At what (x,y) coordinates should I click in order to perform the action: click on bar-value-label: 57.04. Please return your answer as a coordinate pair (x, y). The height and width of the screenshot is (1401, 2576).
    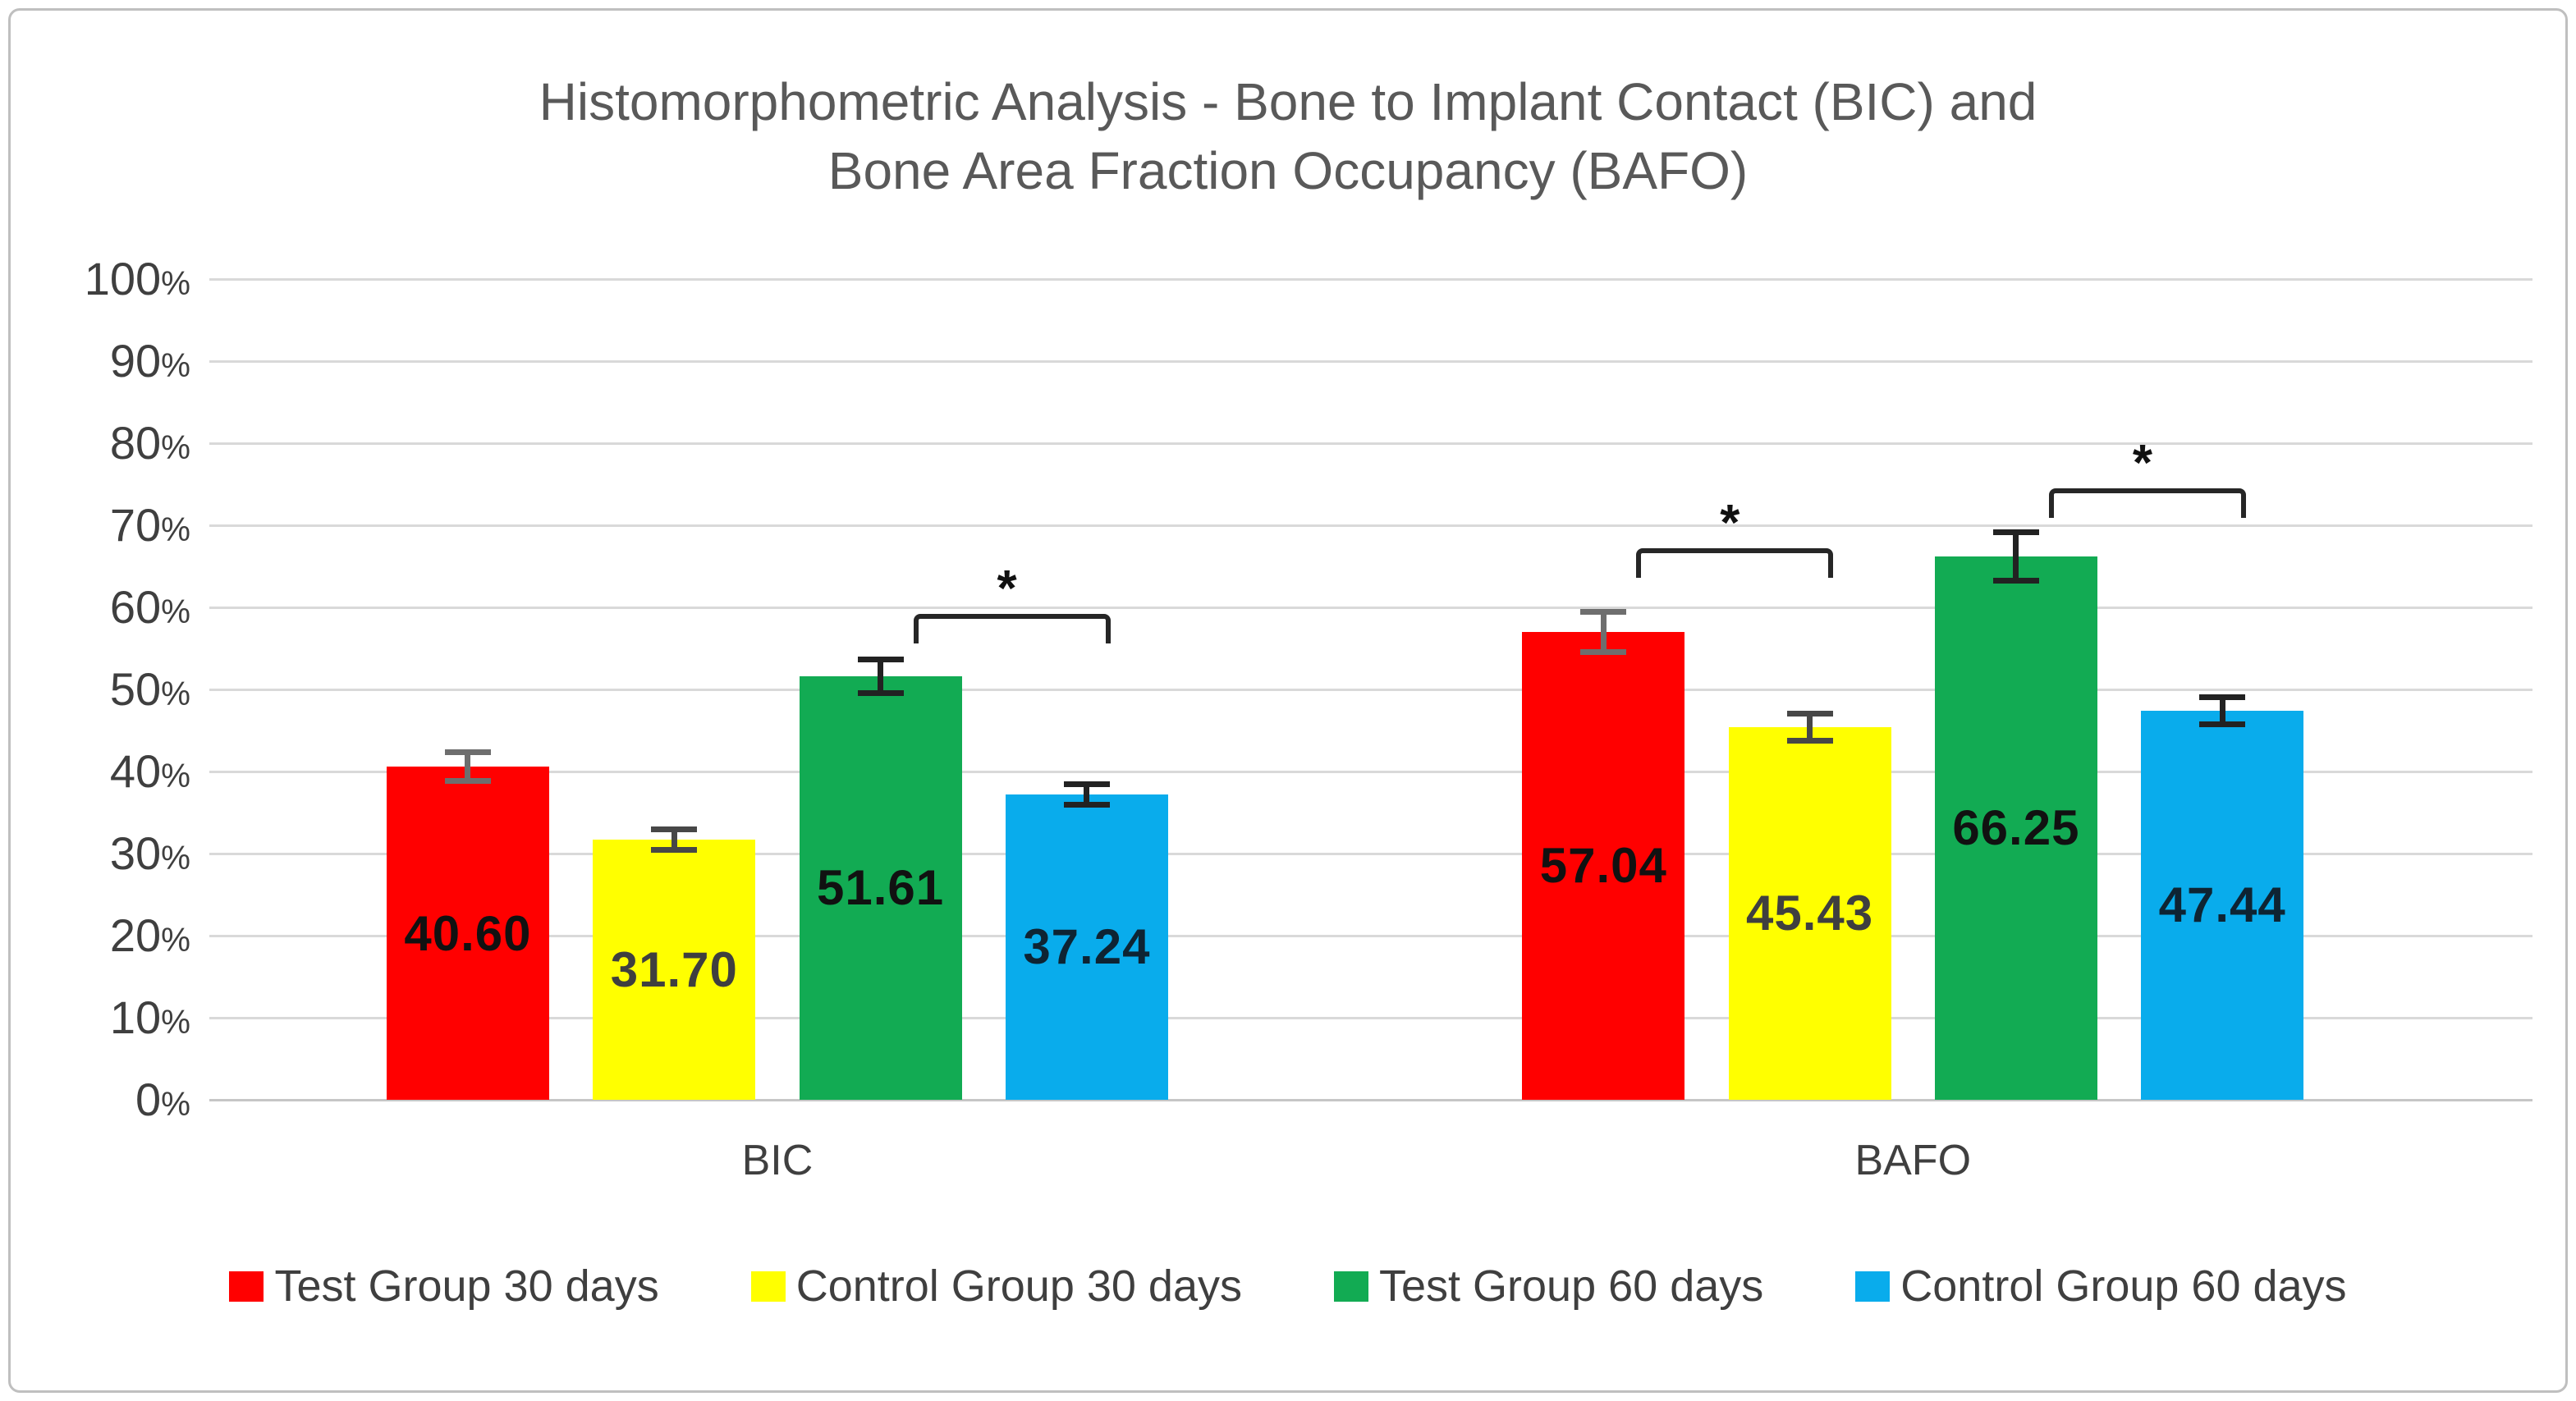
    Looking at the image, I should click on (1603, 866).